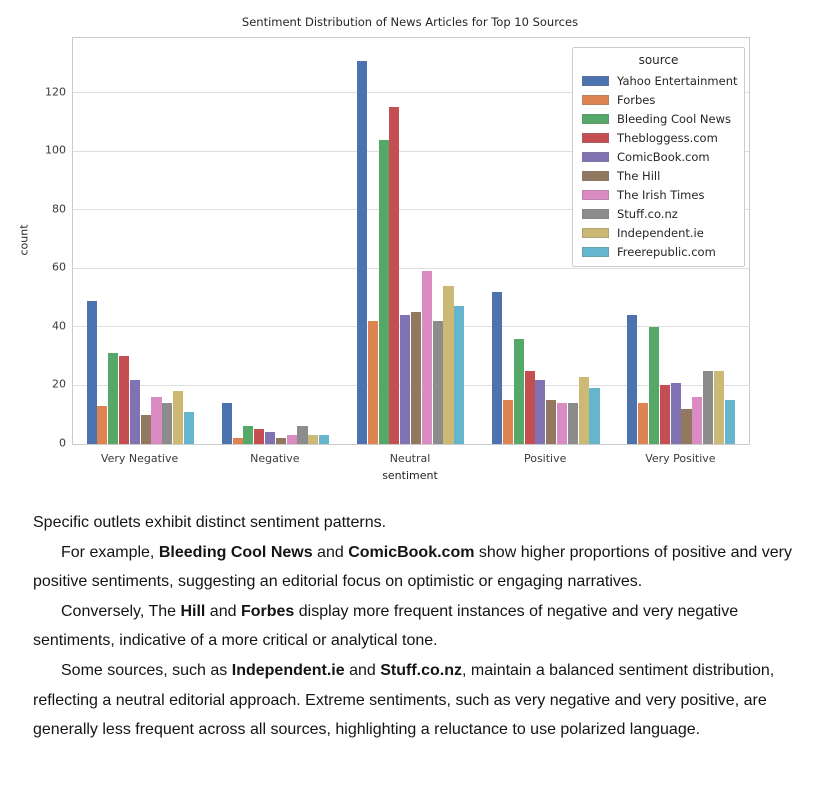 The height and width of the screenshot is (805, 835). What do you see at coordinates (410, 475) in the screenshot?
I see `x-axis-label: sentiment` at bounding box center [410, 475].